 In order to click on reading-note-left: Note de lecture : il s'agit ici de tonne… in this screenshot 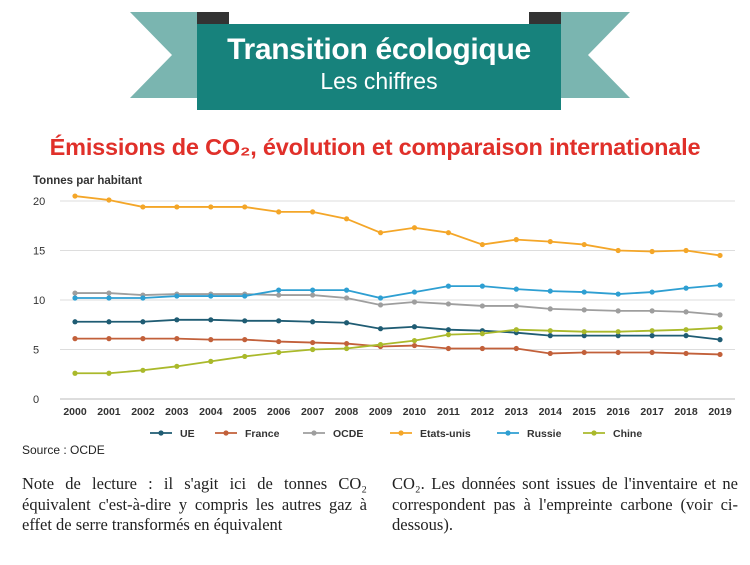, I will do `click(194, 504)`.